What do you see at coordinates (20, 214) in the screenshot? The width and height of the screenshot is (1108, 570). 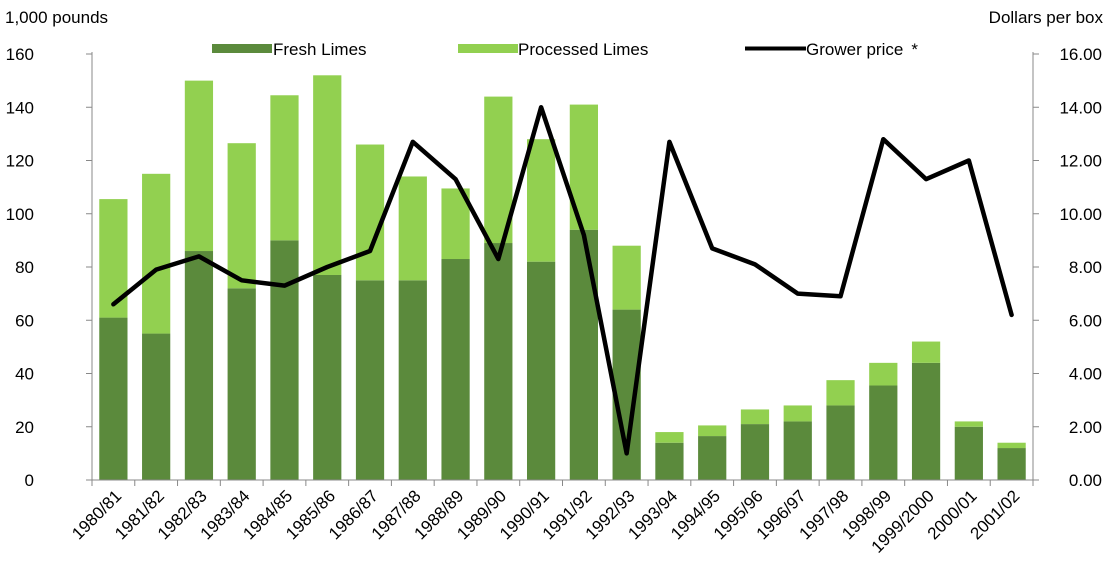 I see `left-tick-label: 100` at bounding box center [20, 214].